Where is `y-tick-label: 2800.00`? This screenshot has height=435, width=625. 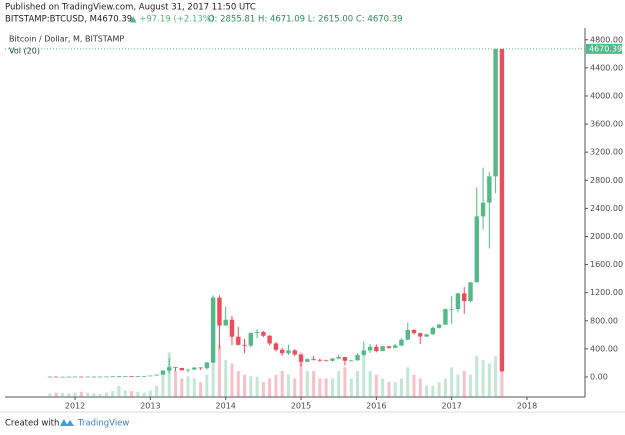
y-tick-label: 2800.00 is located at coordinates (606, 180).